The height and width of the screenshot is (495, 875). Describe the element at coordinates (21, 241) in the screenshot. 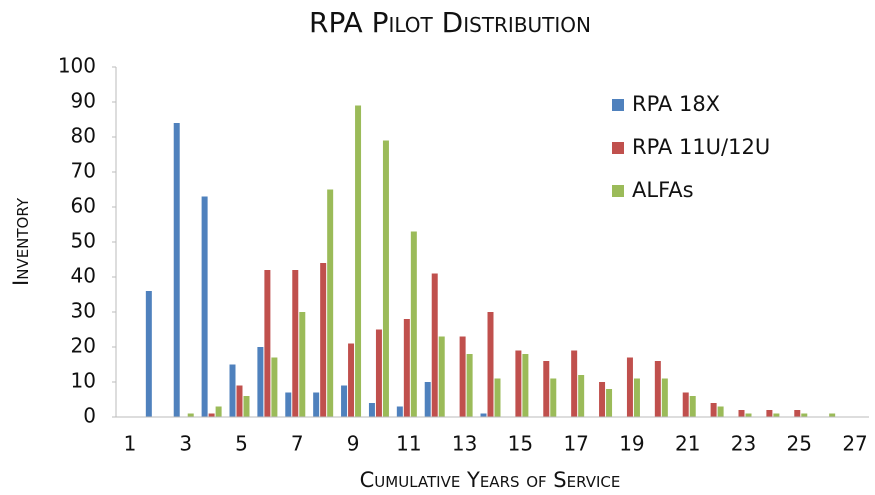

I see `y-axis-label: Inventory` at that location.